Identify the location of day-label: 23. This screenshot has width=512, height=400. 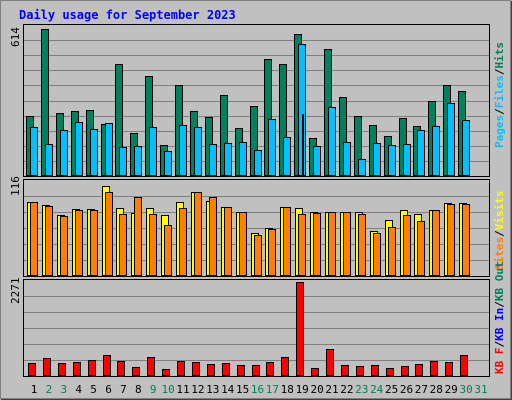
(361, 389).